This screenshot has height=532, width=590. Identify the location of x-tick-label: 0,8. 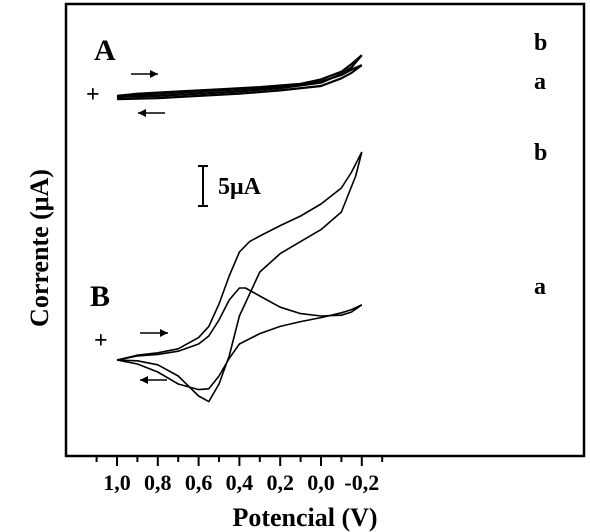
(158, 482).